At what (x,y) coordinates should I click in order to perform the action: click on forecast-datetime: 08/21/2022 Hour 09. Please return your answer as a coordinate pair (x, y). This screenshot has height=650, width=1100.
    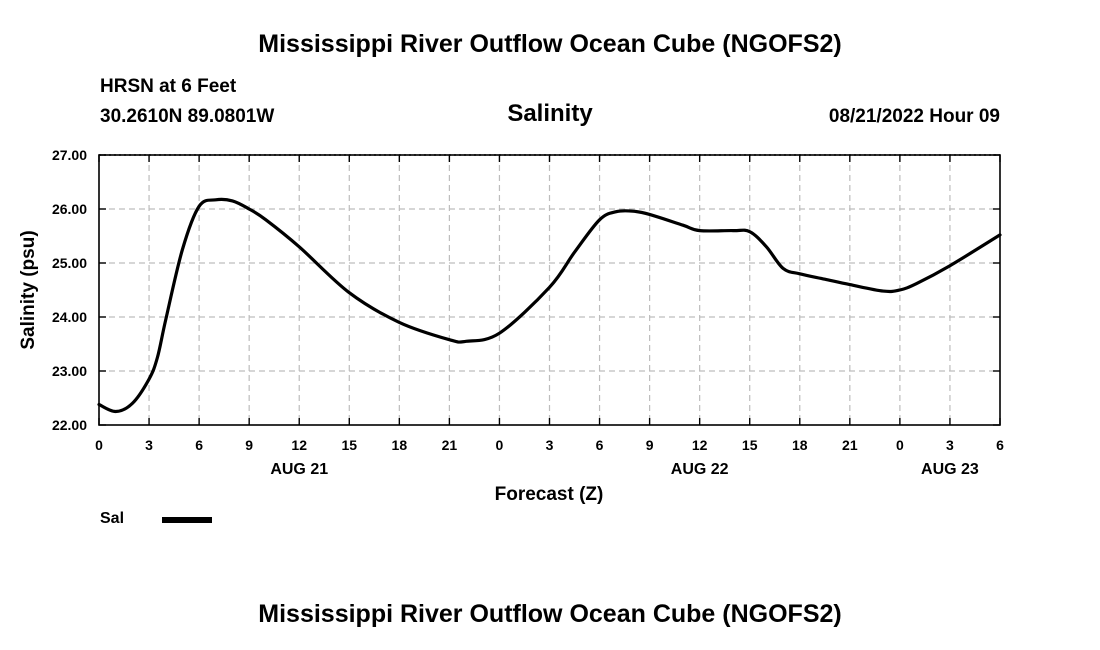
    Looking at the image, I should click on (914, 116).